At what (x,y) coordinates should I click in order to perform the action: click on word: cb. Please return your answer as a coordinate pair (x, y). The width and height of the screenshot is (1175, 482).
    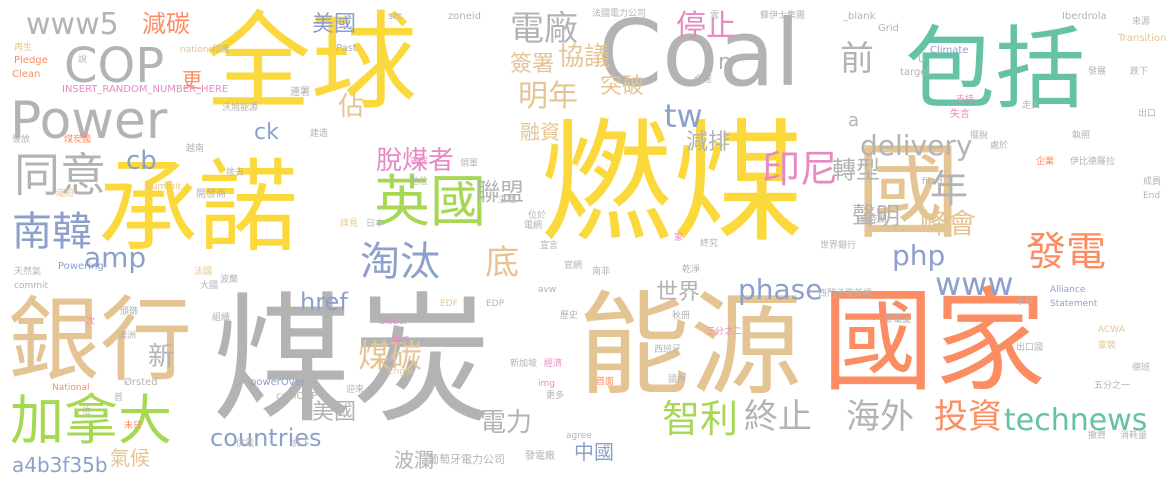
    Looking at the image, I should click on (141, 161).